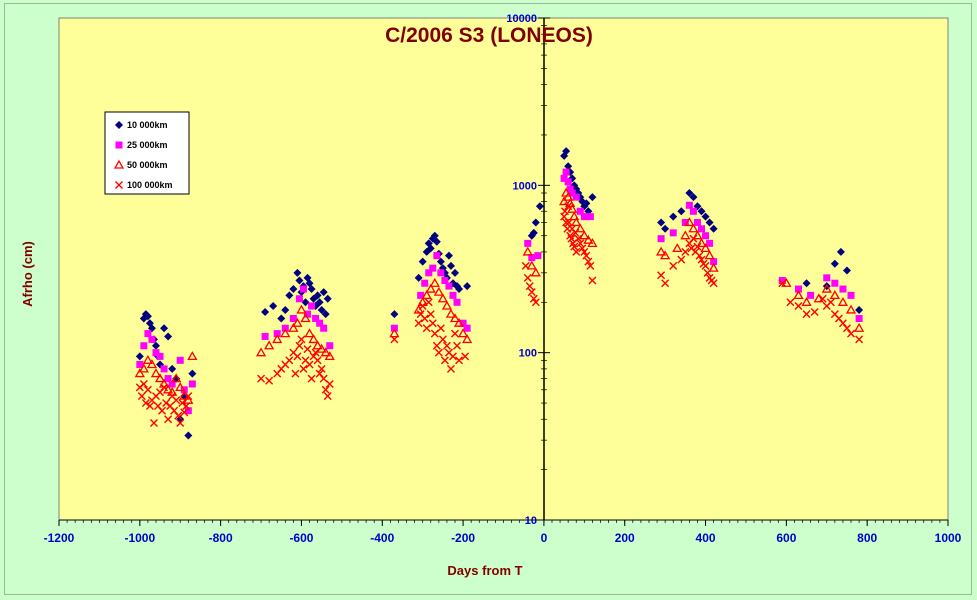 The image size is (977, 600). I want to click on legend-label: 50 000km, so click(147, 165).